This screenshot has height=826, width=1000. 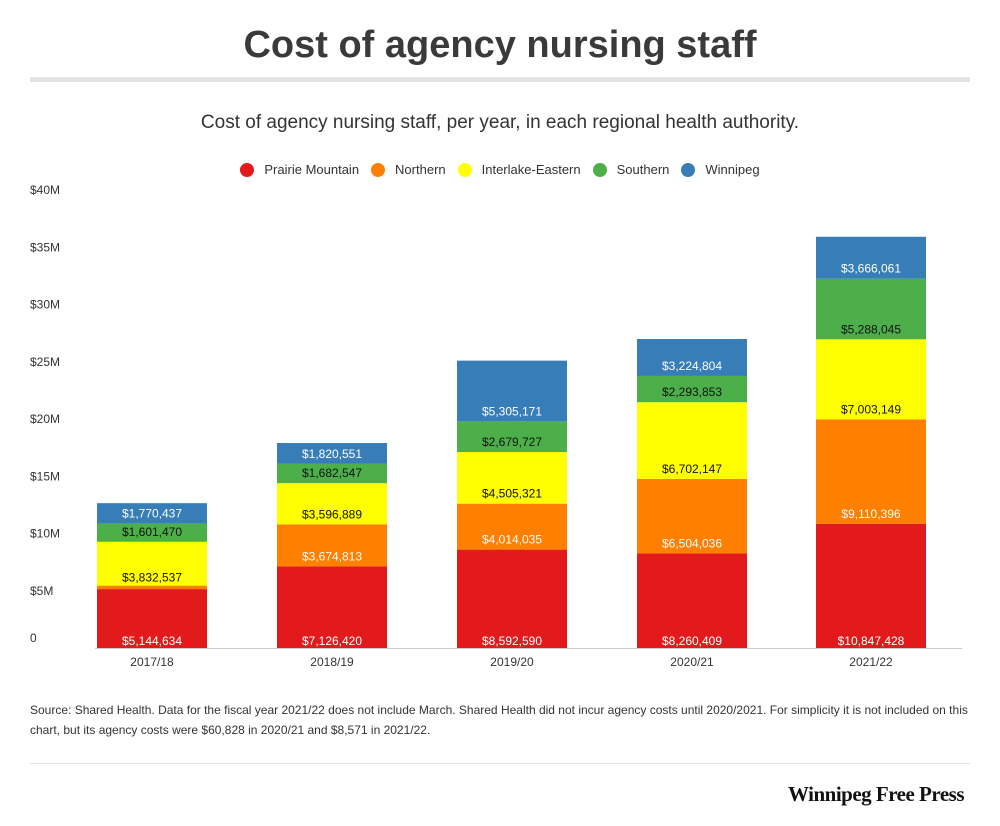 I want to click on data-label: $3,832,537, so click(x=152, y=578).